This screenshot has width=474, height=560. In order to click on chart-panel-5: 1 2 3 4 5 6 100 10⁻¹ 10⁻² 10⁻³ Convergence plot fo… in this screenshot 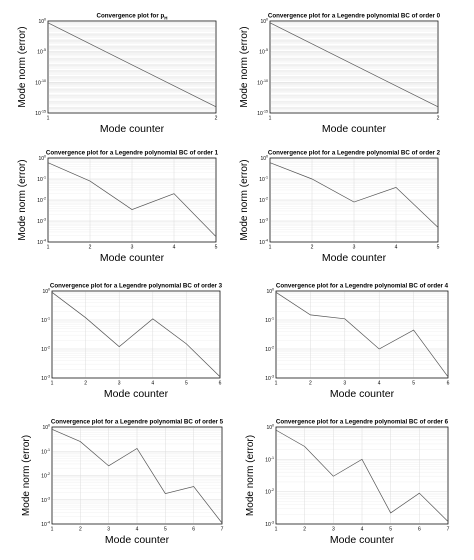, I will do `click(131, 342)`.